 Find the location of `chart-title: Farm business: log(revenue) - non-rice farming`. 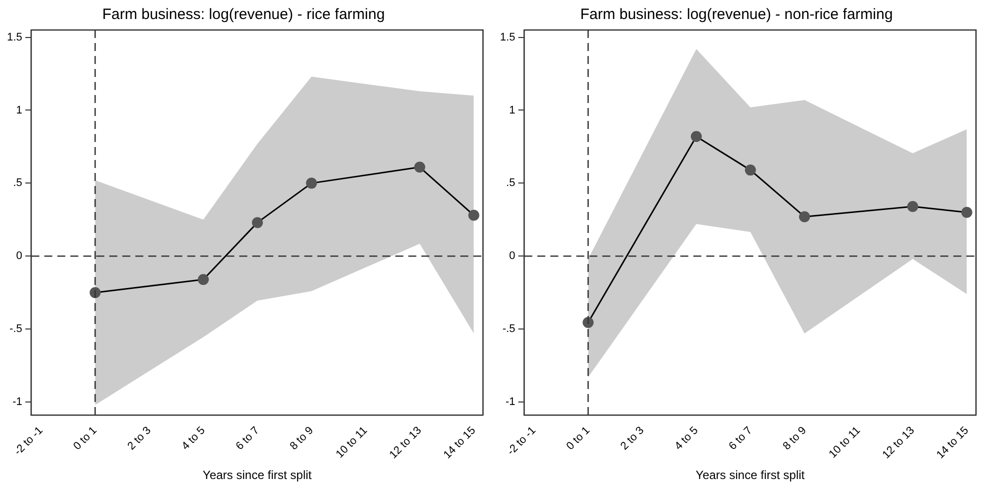

chart-title: Farm business: log(revenue) - non-rice farming is located at coordinates (736, 15).